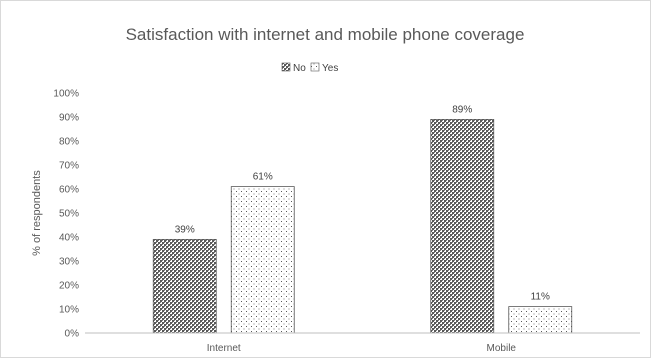 This screenshot has width=651, height=358. What do you see at coordinates (72, 334) in the screenshot?
I see `y-tick-label: 0%` at bounding box center [72, 334].